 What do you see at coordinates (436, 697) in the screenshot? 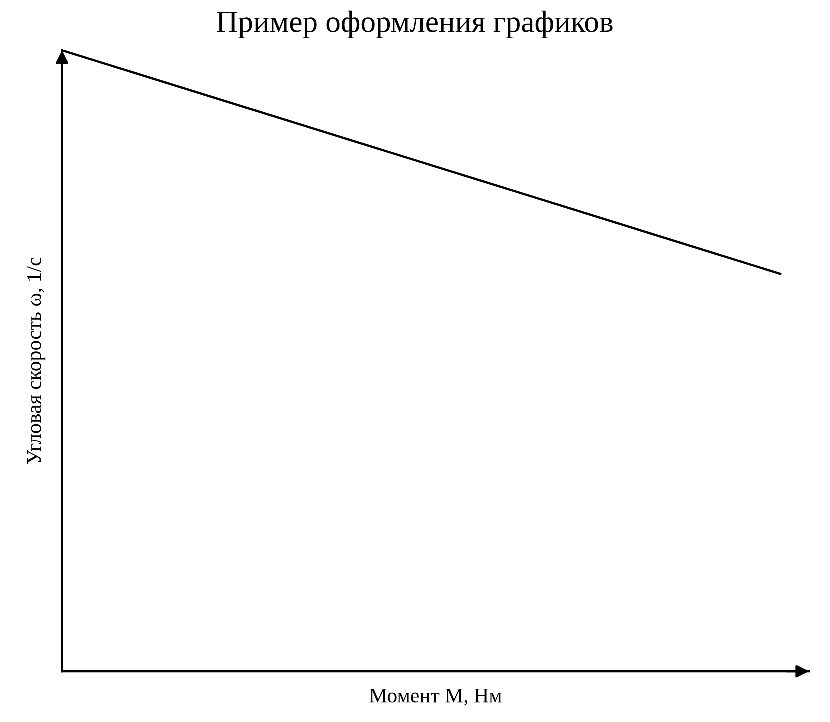
I see `x-axis-title: Момент М, Нм` at bounding box center [436, 697].